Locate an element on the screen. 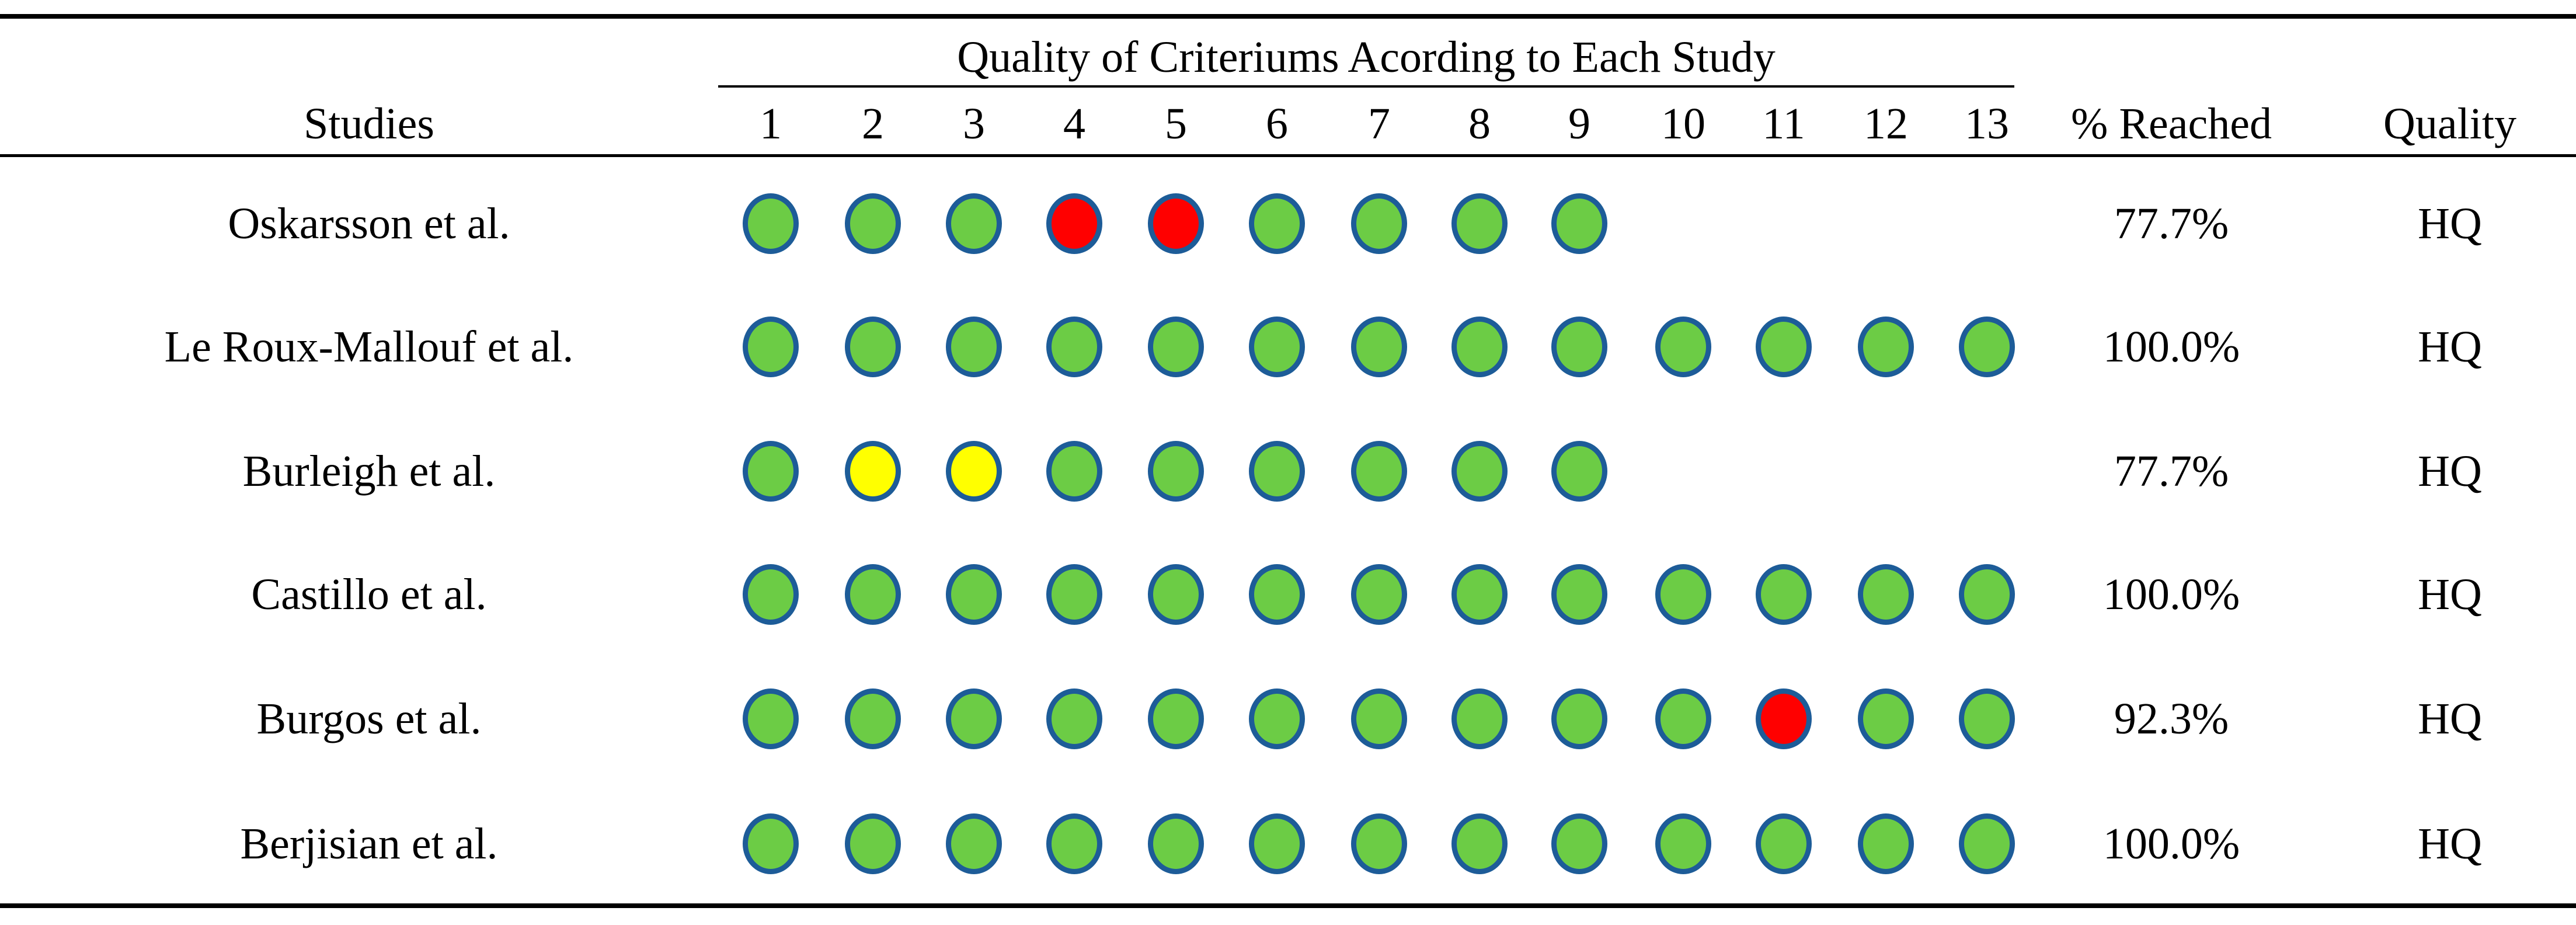 The image size is (2576, 925). study-name: Oskarsson et al. is located at coordinates (369, 224).